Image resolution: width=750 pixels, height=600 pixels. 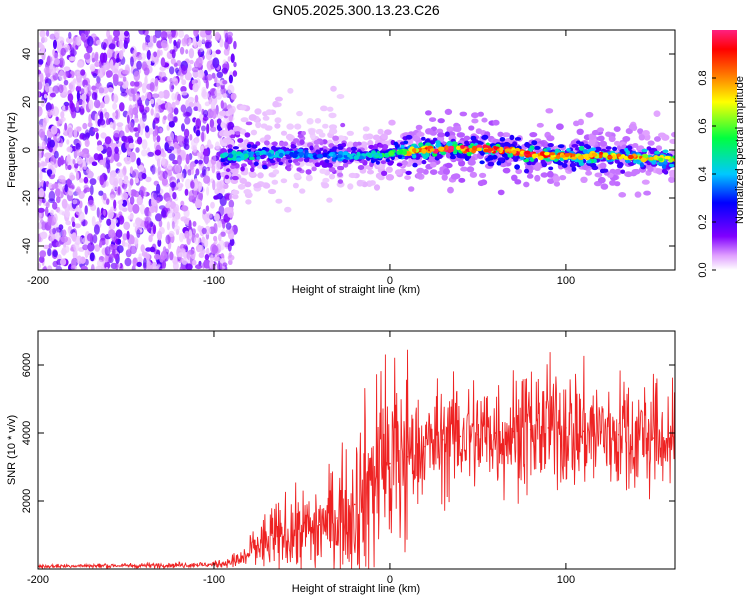 What do you see at coordinates (390, 281) in the screenshot?
I see `x-tick-label: 0` at bounding box center [390, 281].